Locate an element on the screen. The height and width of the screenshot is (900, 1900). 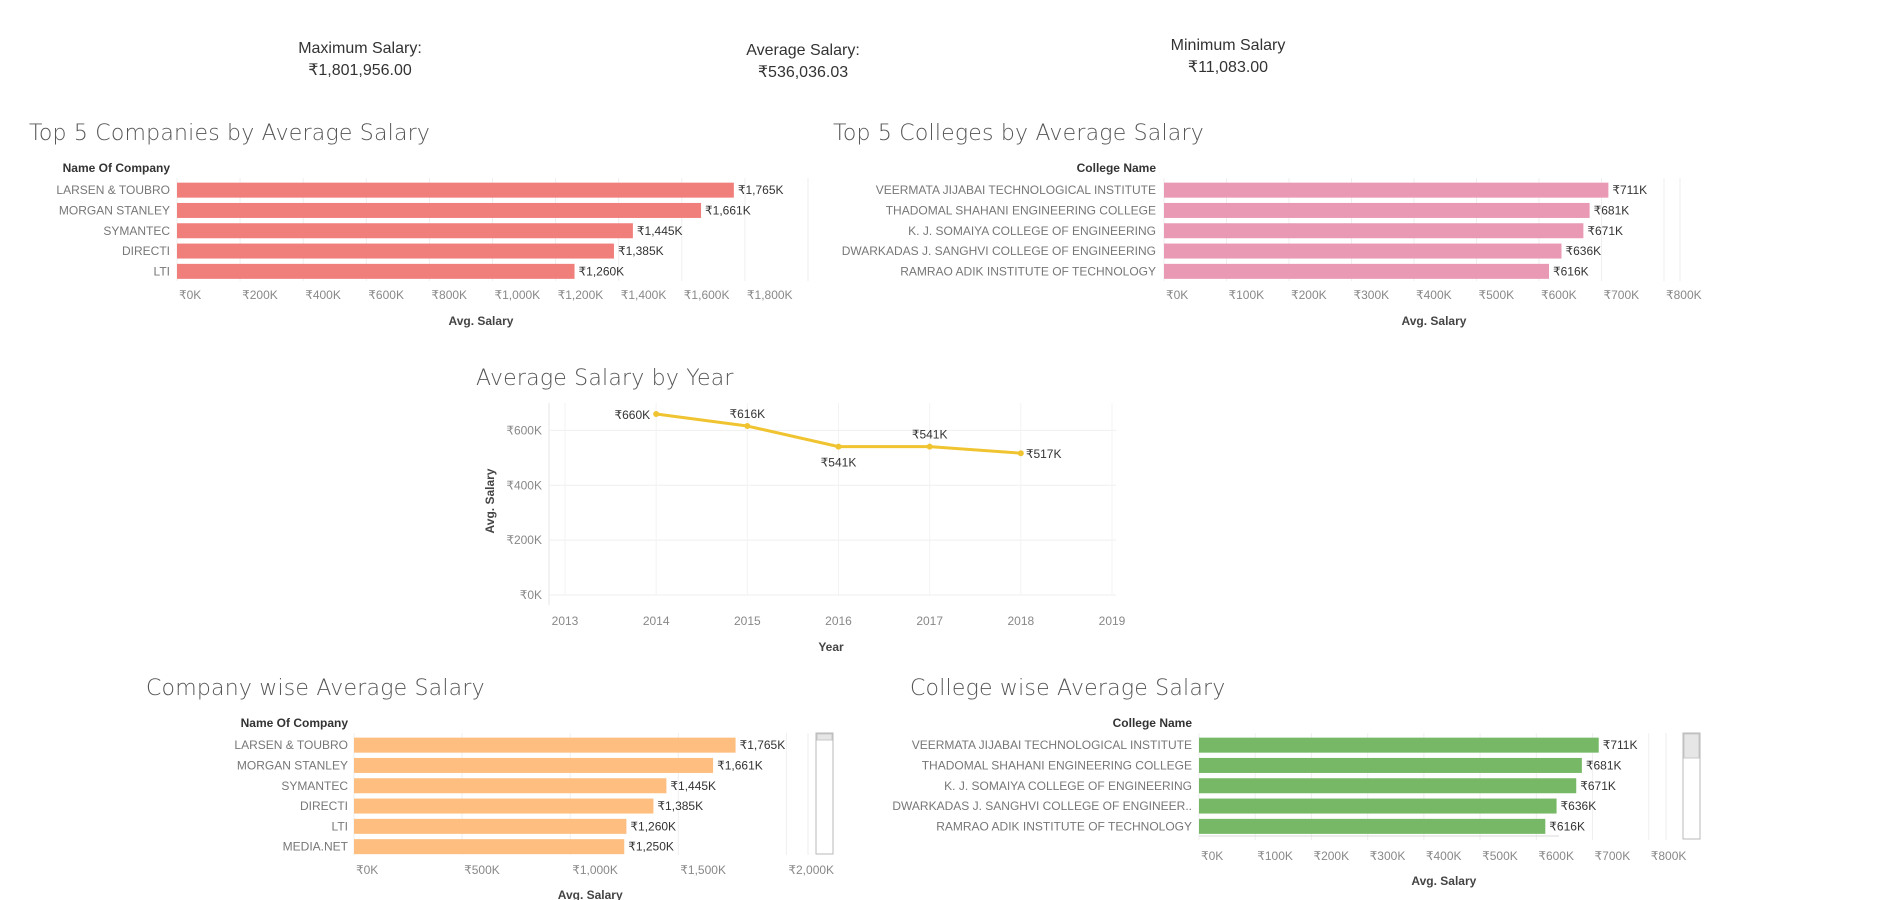
c4-category-label: VEERMATA JIJABAI TECHNOLOGICAL INSTITUTE is located at coordinates (1052, 745).